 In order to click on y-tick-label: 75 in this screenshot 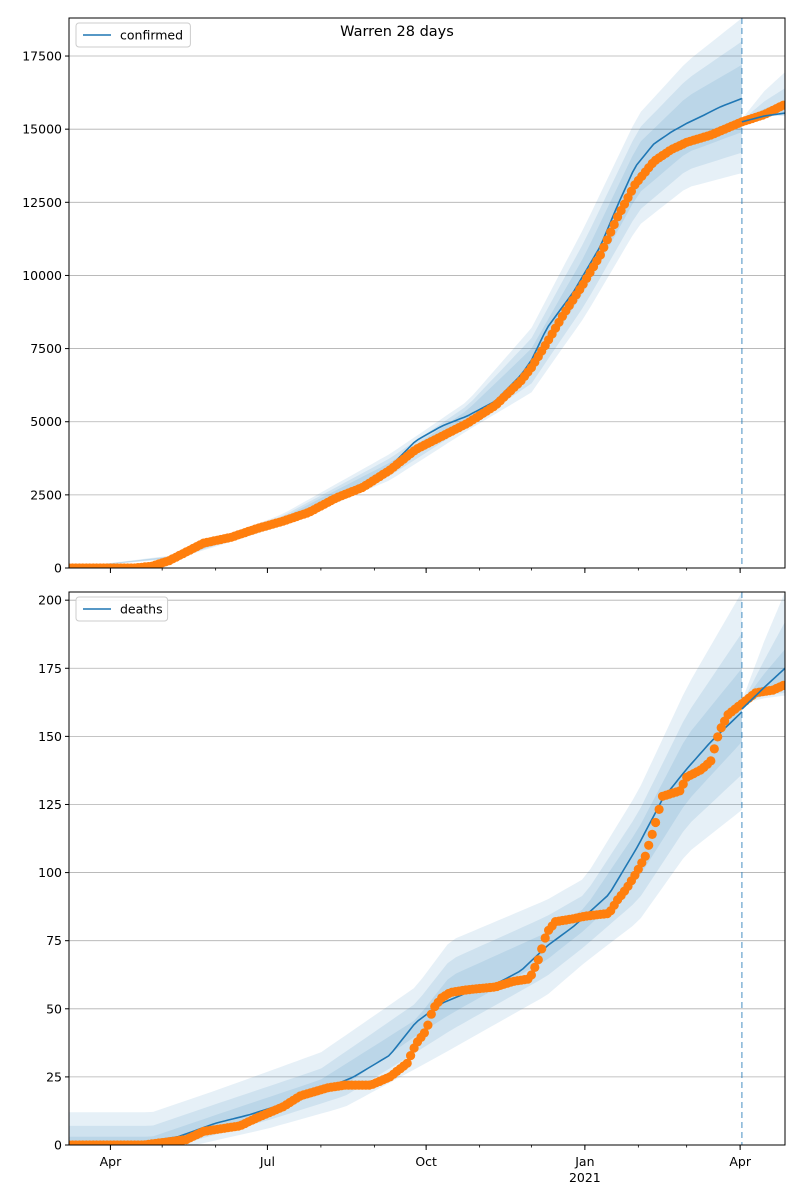, I will do `click(54, 940)`.